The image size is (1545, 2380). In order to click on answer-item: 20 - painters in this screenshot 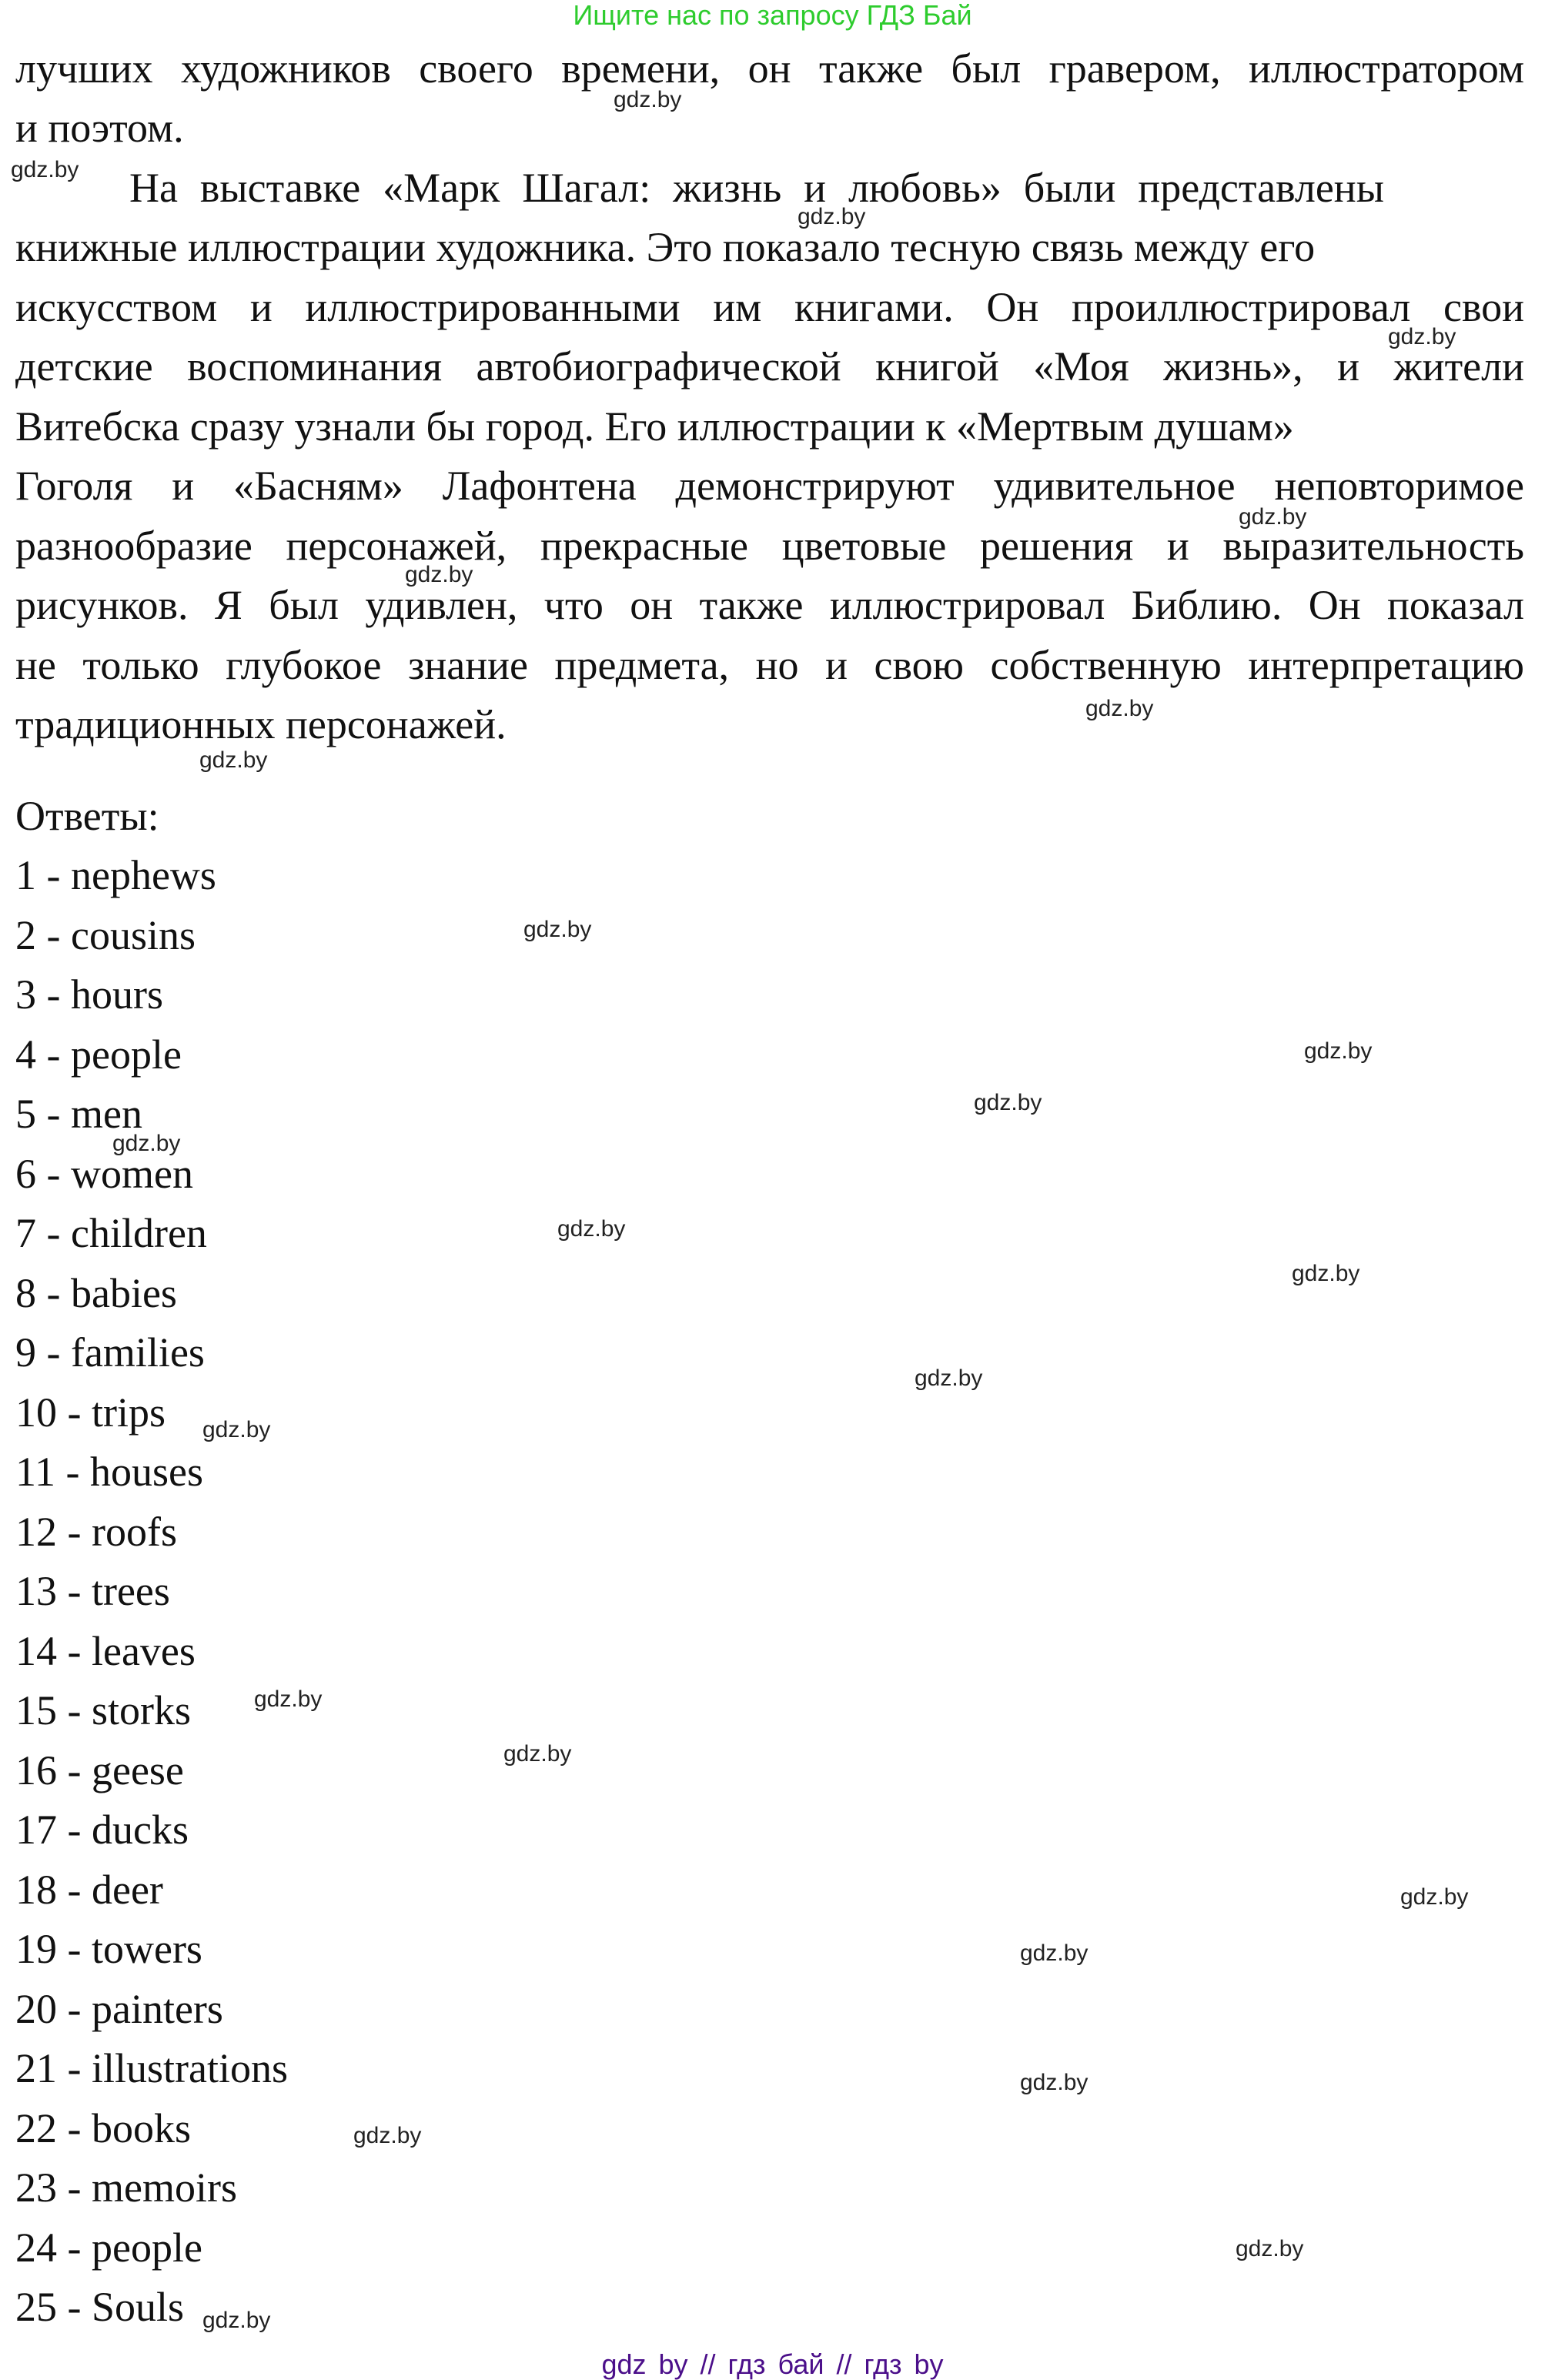, I will do `click(119, 2009)`.